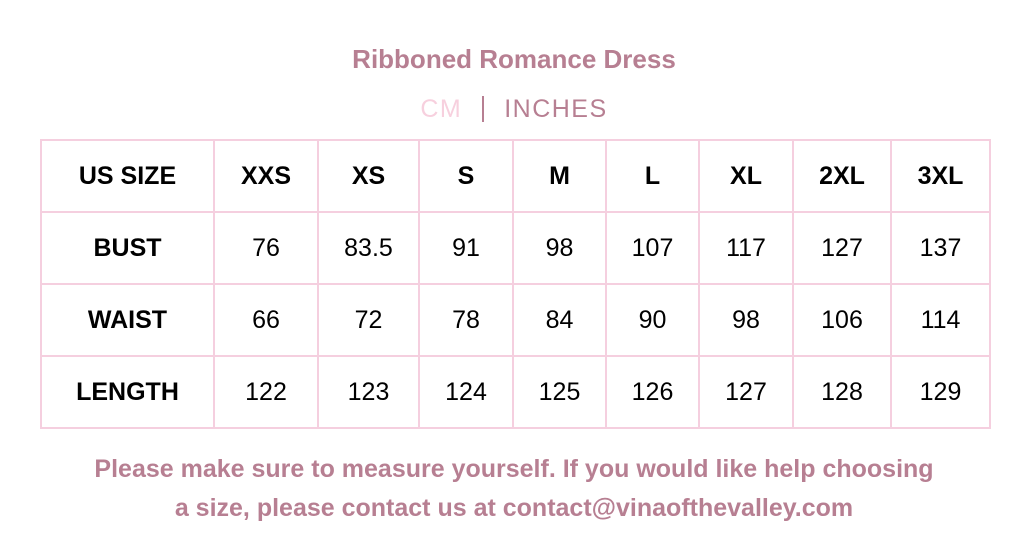 The image size is (1028, 546). Describe the element at coordinates (127, 248) in the screenshot. I see `measurement-label-cell: BUST` at that location.